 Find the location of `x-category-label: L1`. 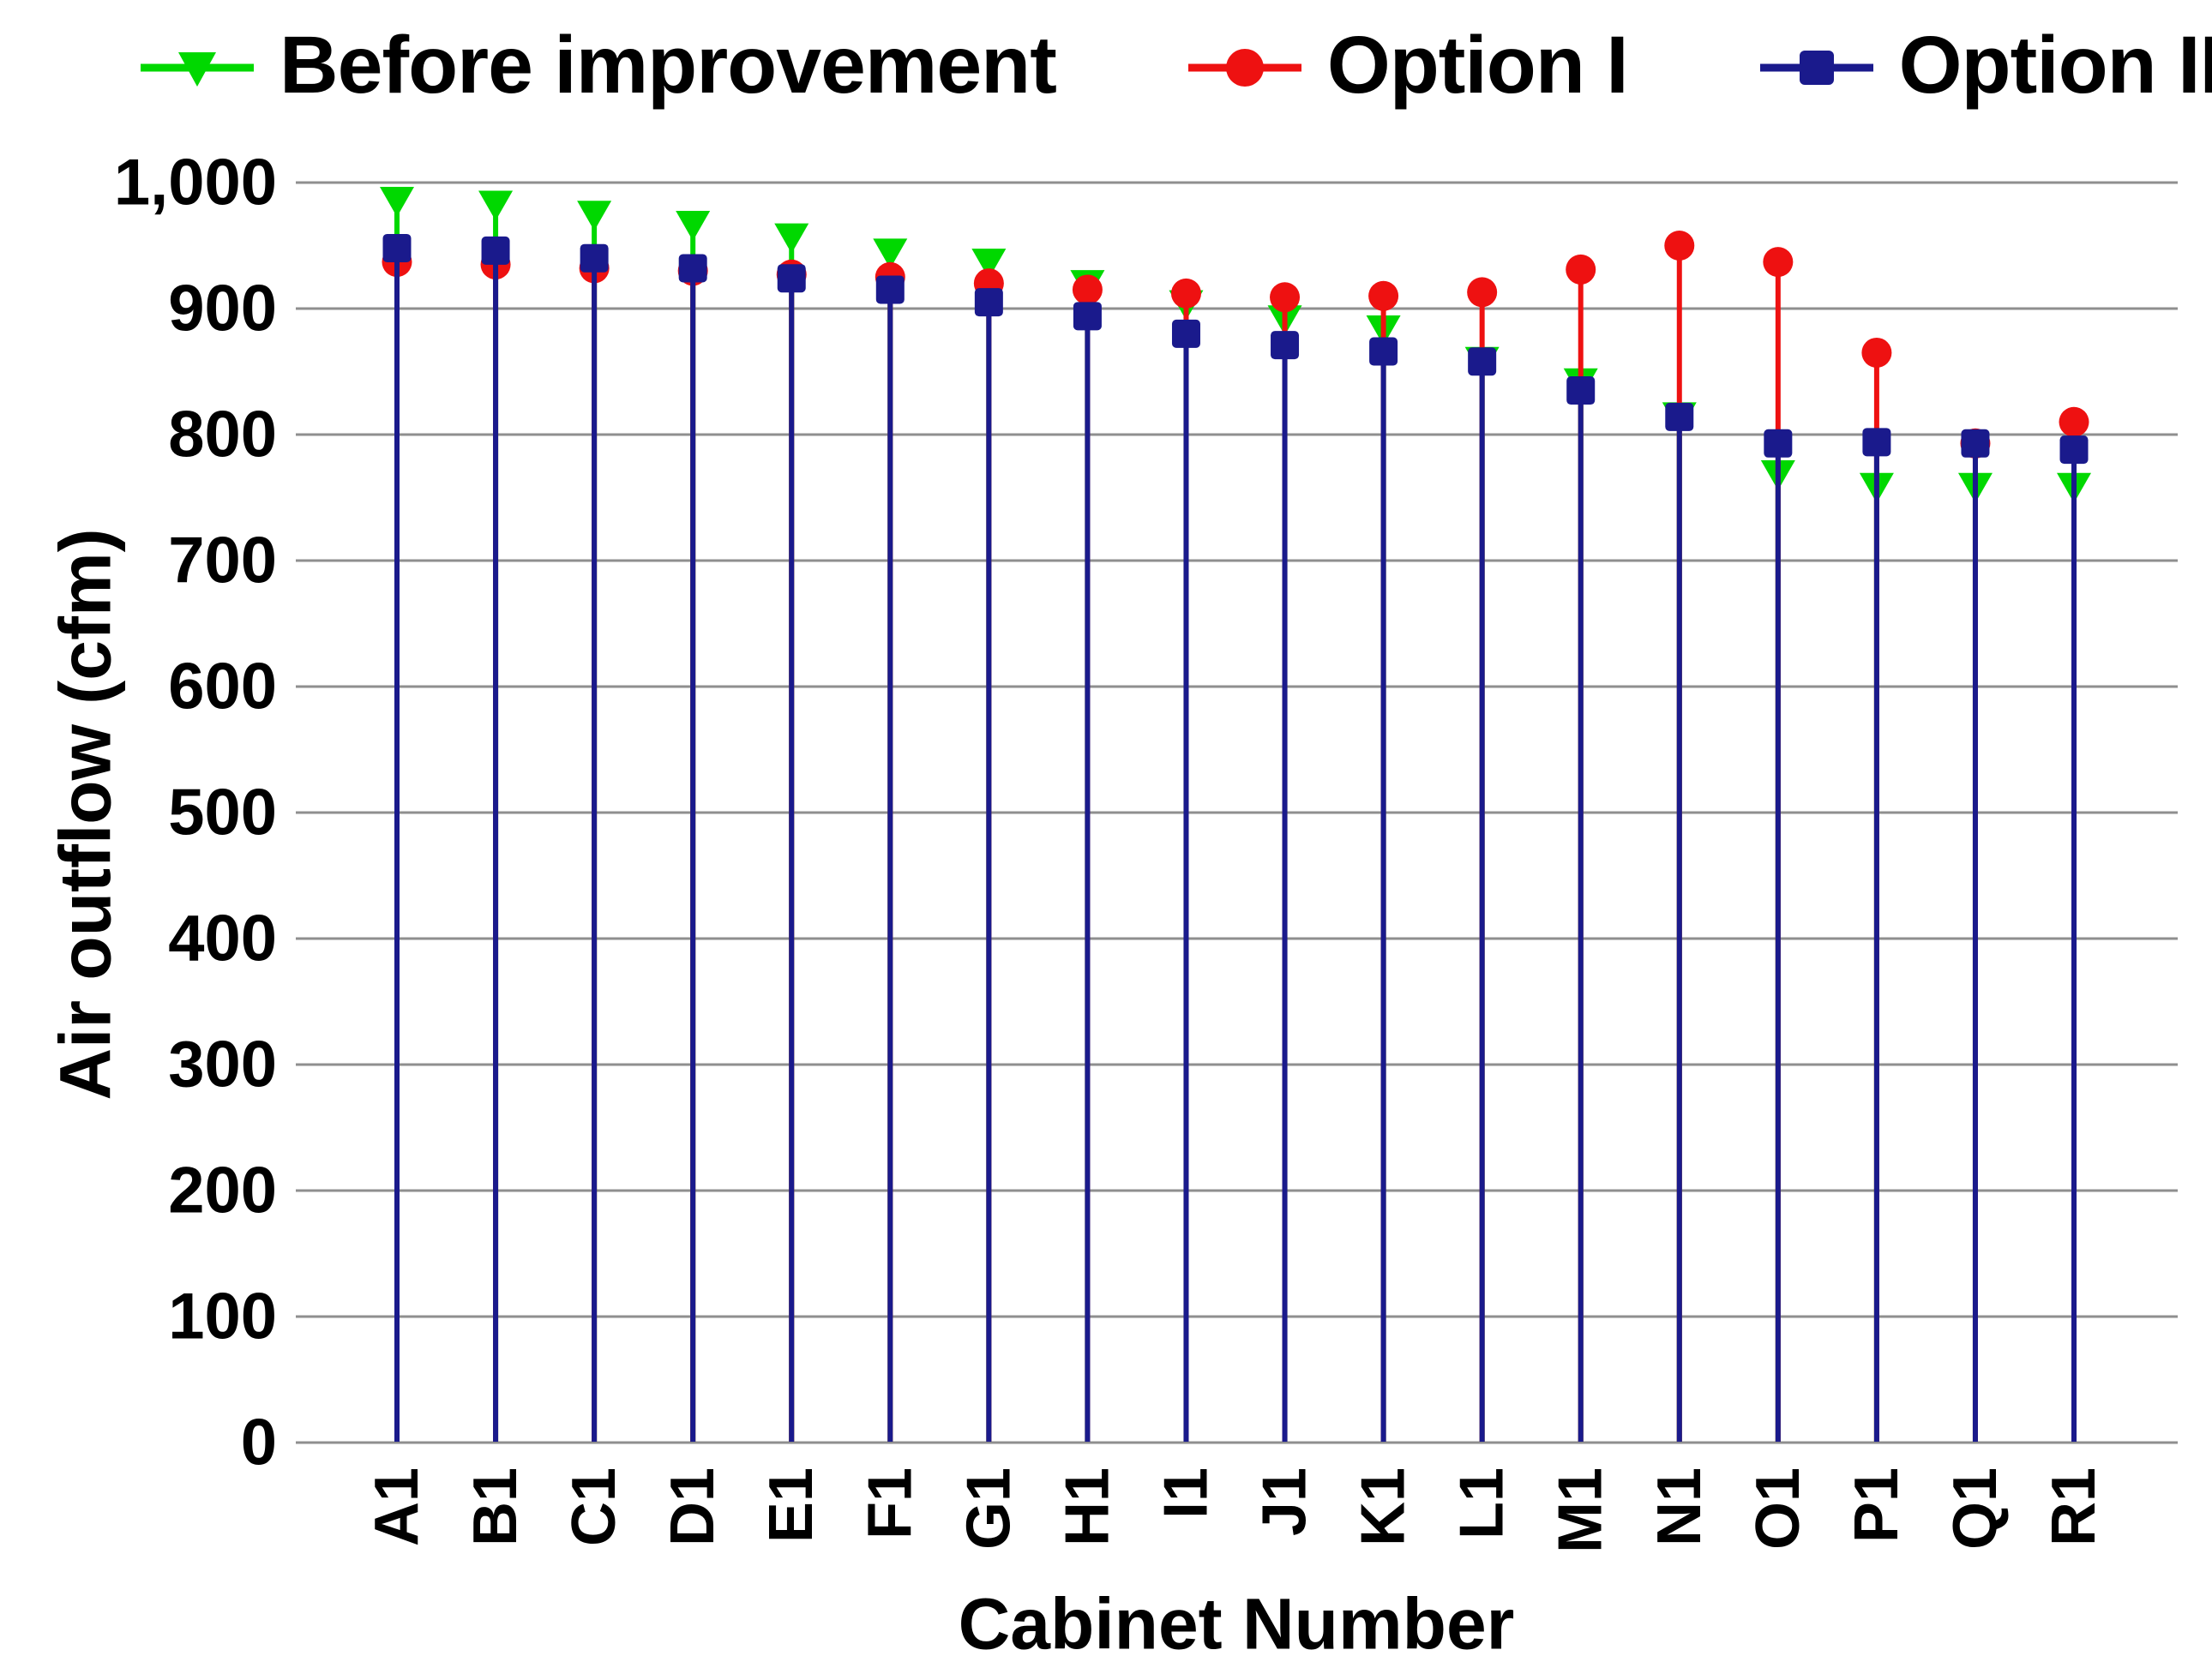

x-category-label: L1 is located at coordinates (1482, 1503).